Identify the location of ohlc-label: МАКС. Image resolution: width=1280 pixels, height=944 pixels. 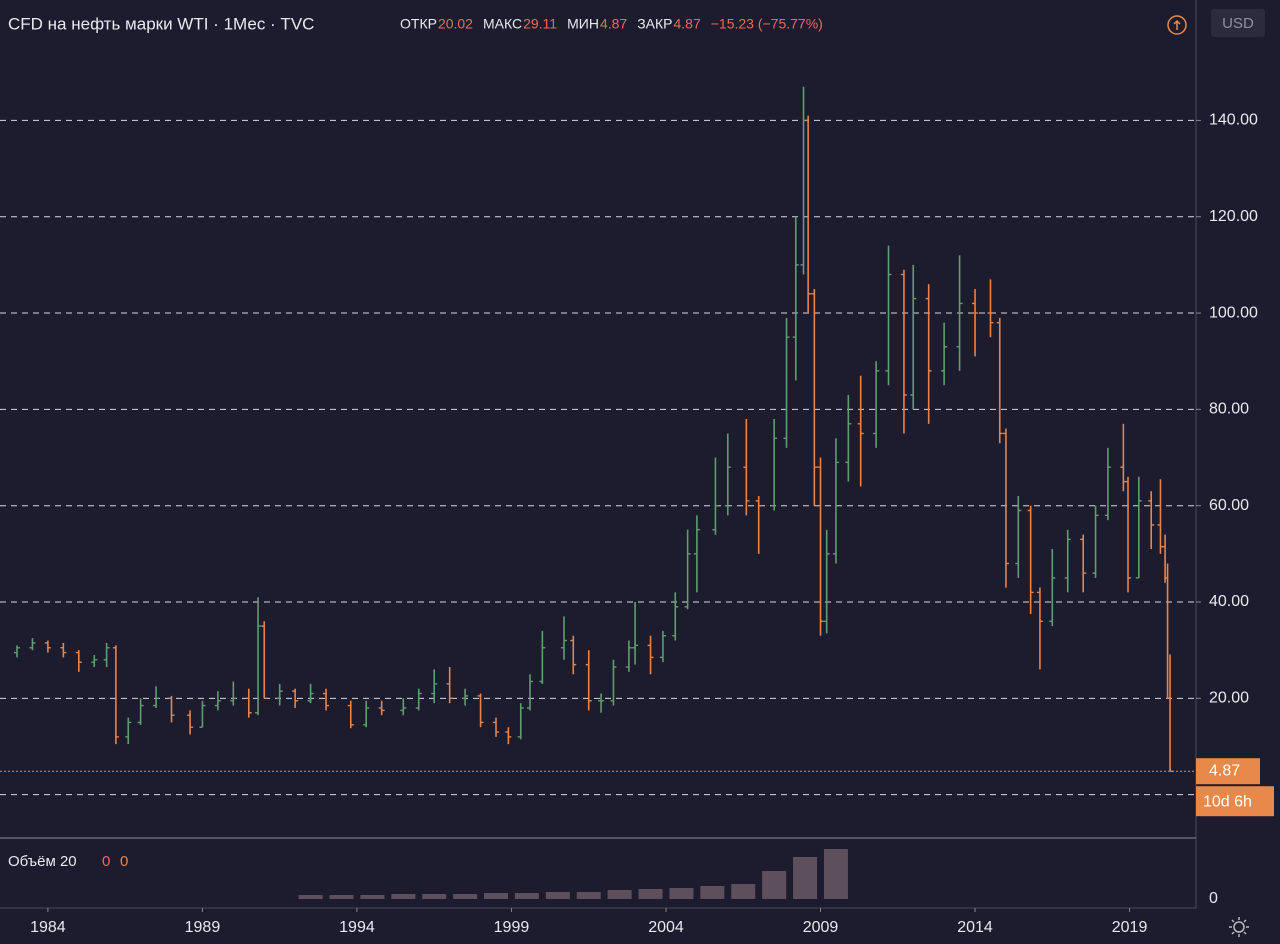
(502, 24).